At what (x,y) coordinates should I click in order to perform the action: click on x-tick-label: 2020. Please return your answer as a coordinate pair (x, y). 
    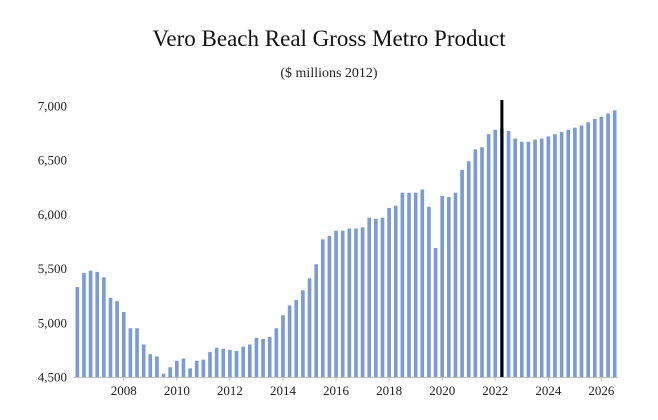
    Looking at the image, I should click on (442, 390).